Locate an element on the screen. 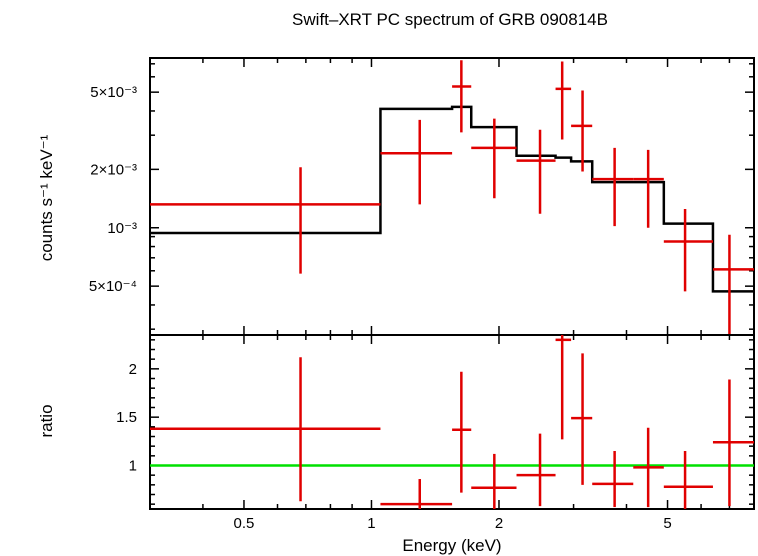 The image size is (758, 556). y-tick-label: 5×10⁻⁴ is located at coordinates (113, 286).